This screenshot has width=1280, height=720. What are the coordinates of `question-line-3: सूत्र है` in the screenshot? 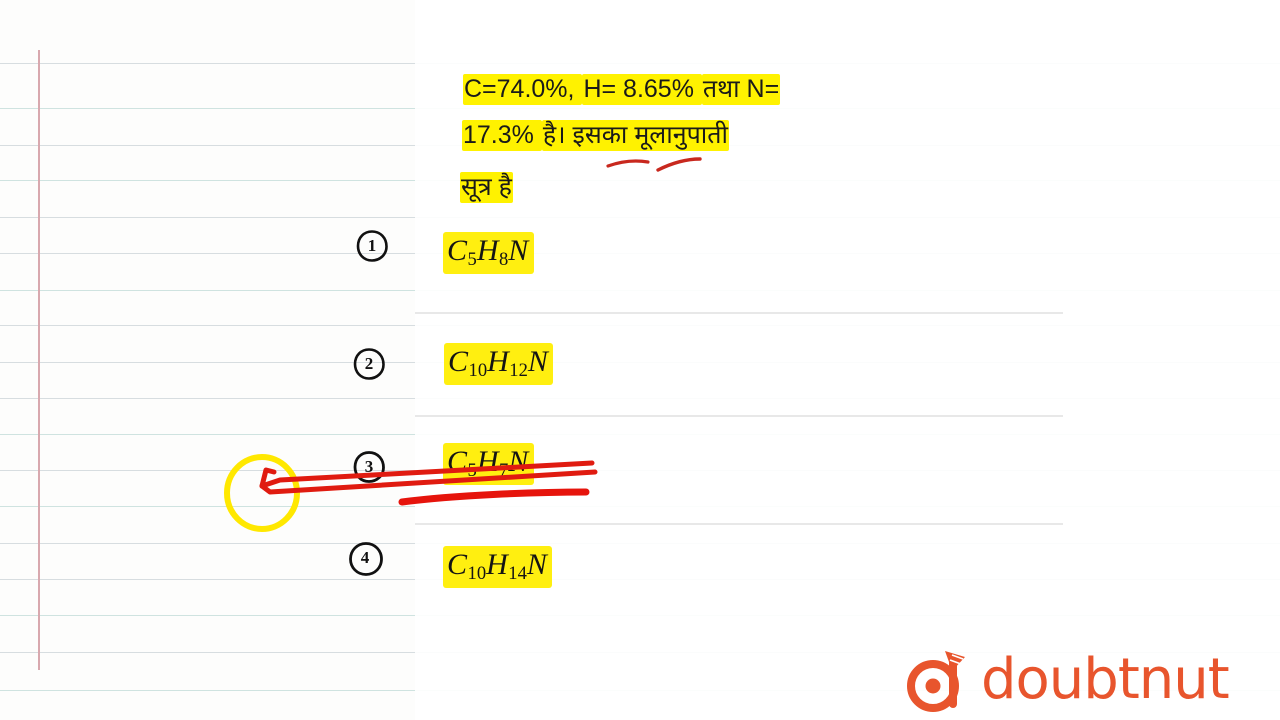 It's located at (486, 187).